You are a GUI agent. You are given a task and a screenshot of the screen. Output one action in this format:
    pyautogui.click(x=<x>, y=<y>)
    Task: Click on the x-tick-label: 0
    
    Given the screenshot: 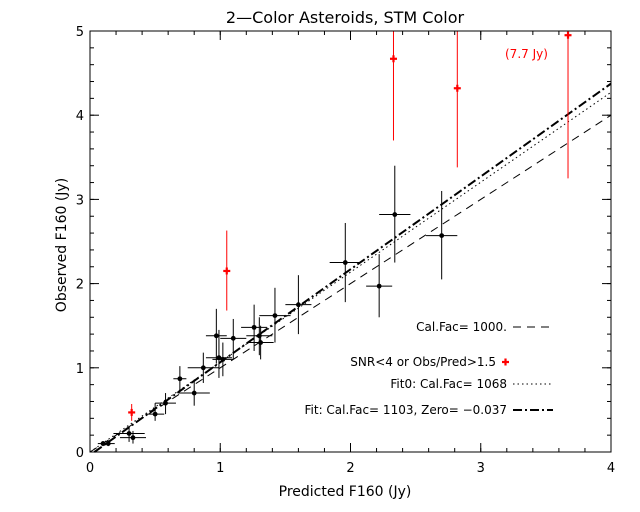 What is the action you would take?
    pyautogui.click(x=90, y=468)
    